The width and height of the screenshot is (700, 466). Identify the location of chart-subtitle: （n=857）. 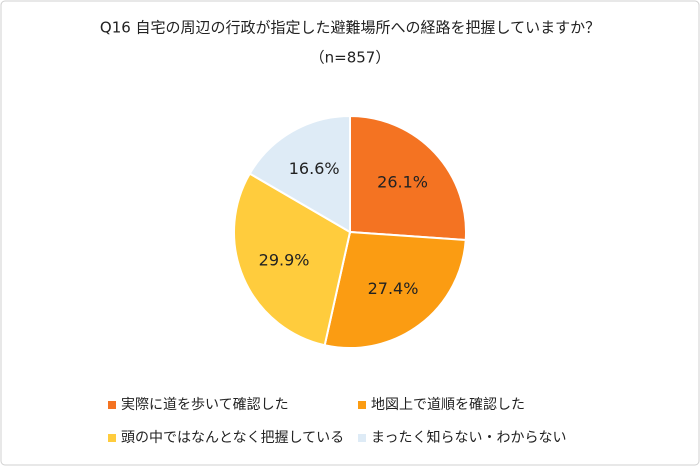
(350, 58).